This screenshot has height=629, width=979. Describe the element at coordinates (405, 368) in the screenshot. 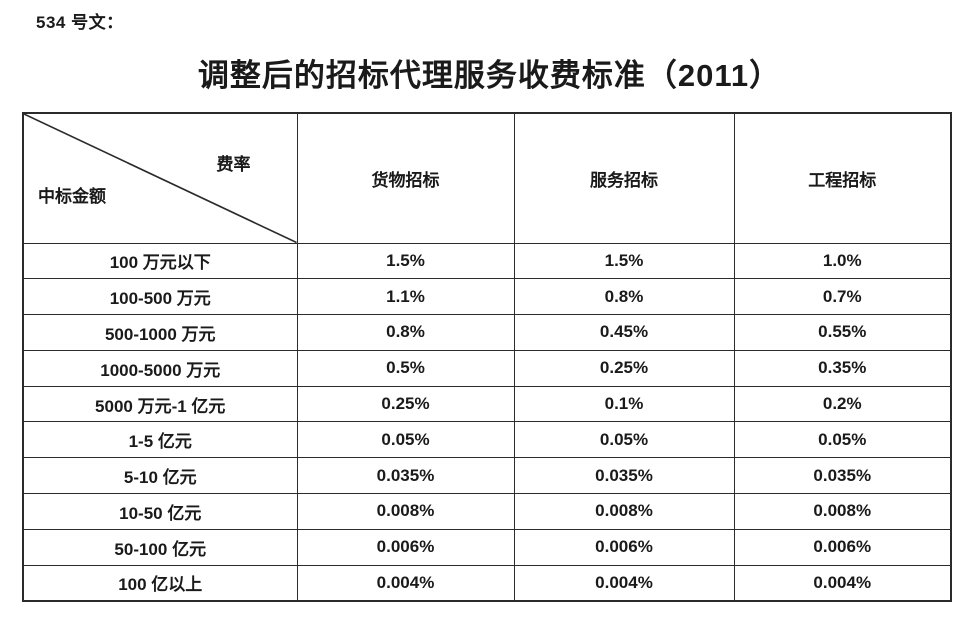

I see `rate-cell: 0.5%` at that location.